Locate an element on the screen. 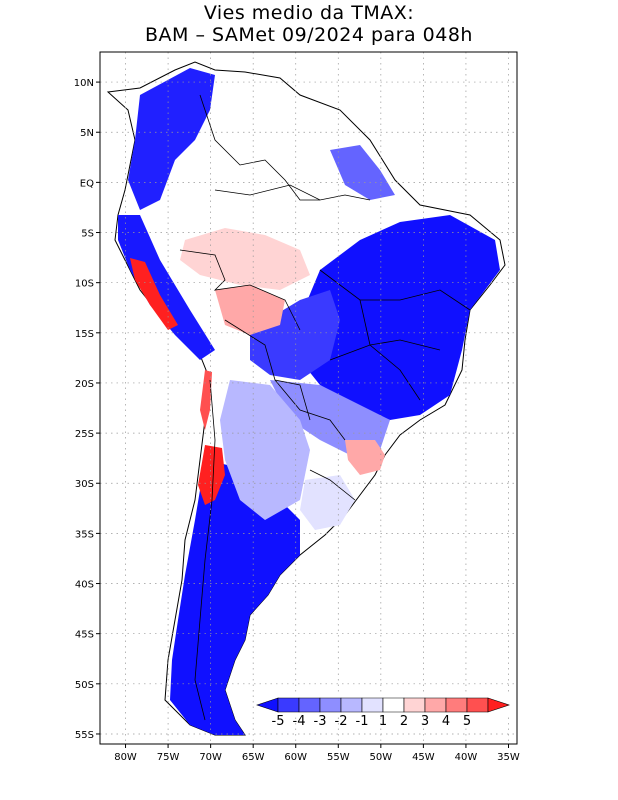  lat-label: 50S is located at coordinates (84, 685).